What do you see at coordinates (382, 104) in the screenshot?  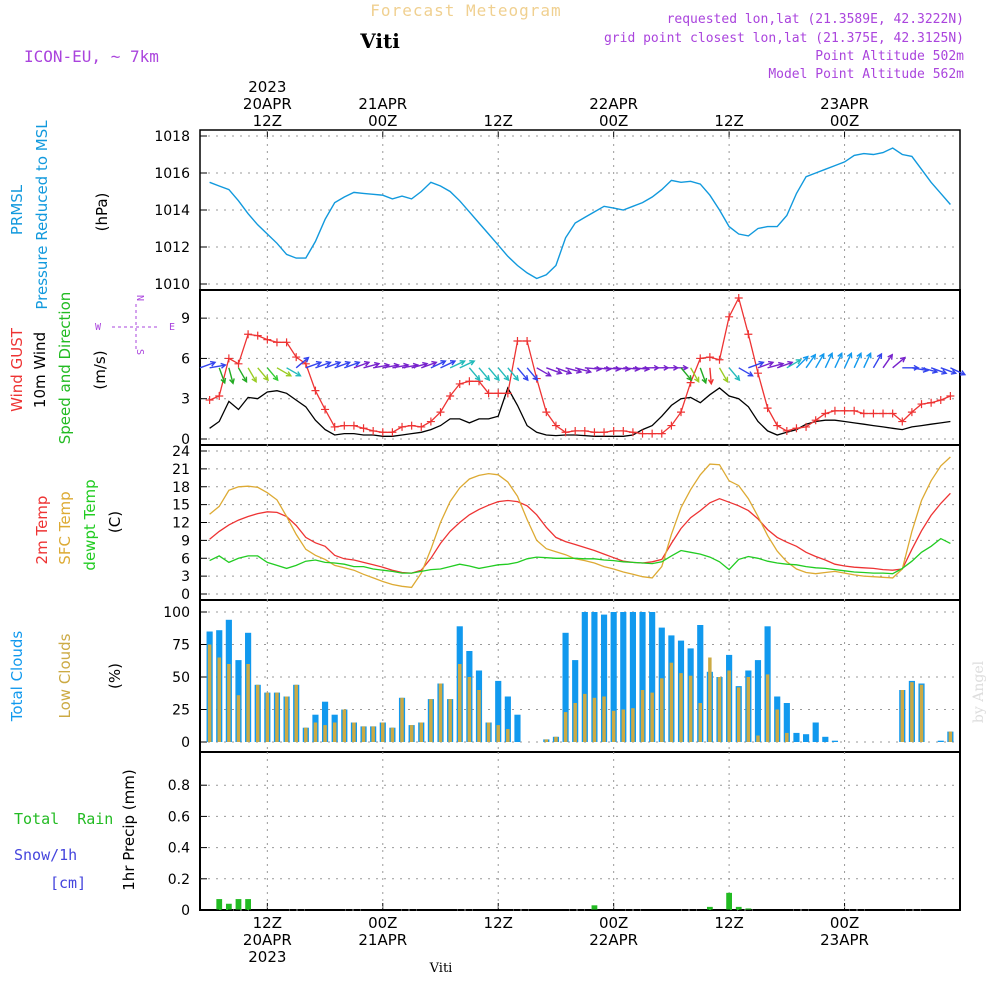 I see `time-label: 21APR` at bounding box center [382, 104].